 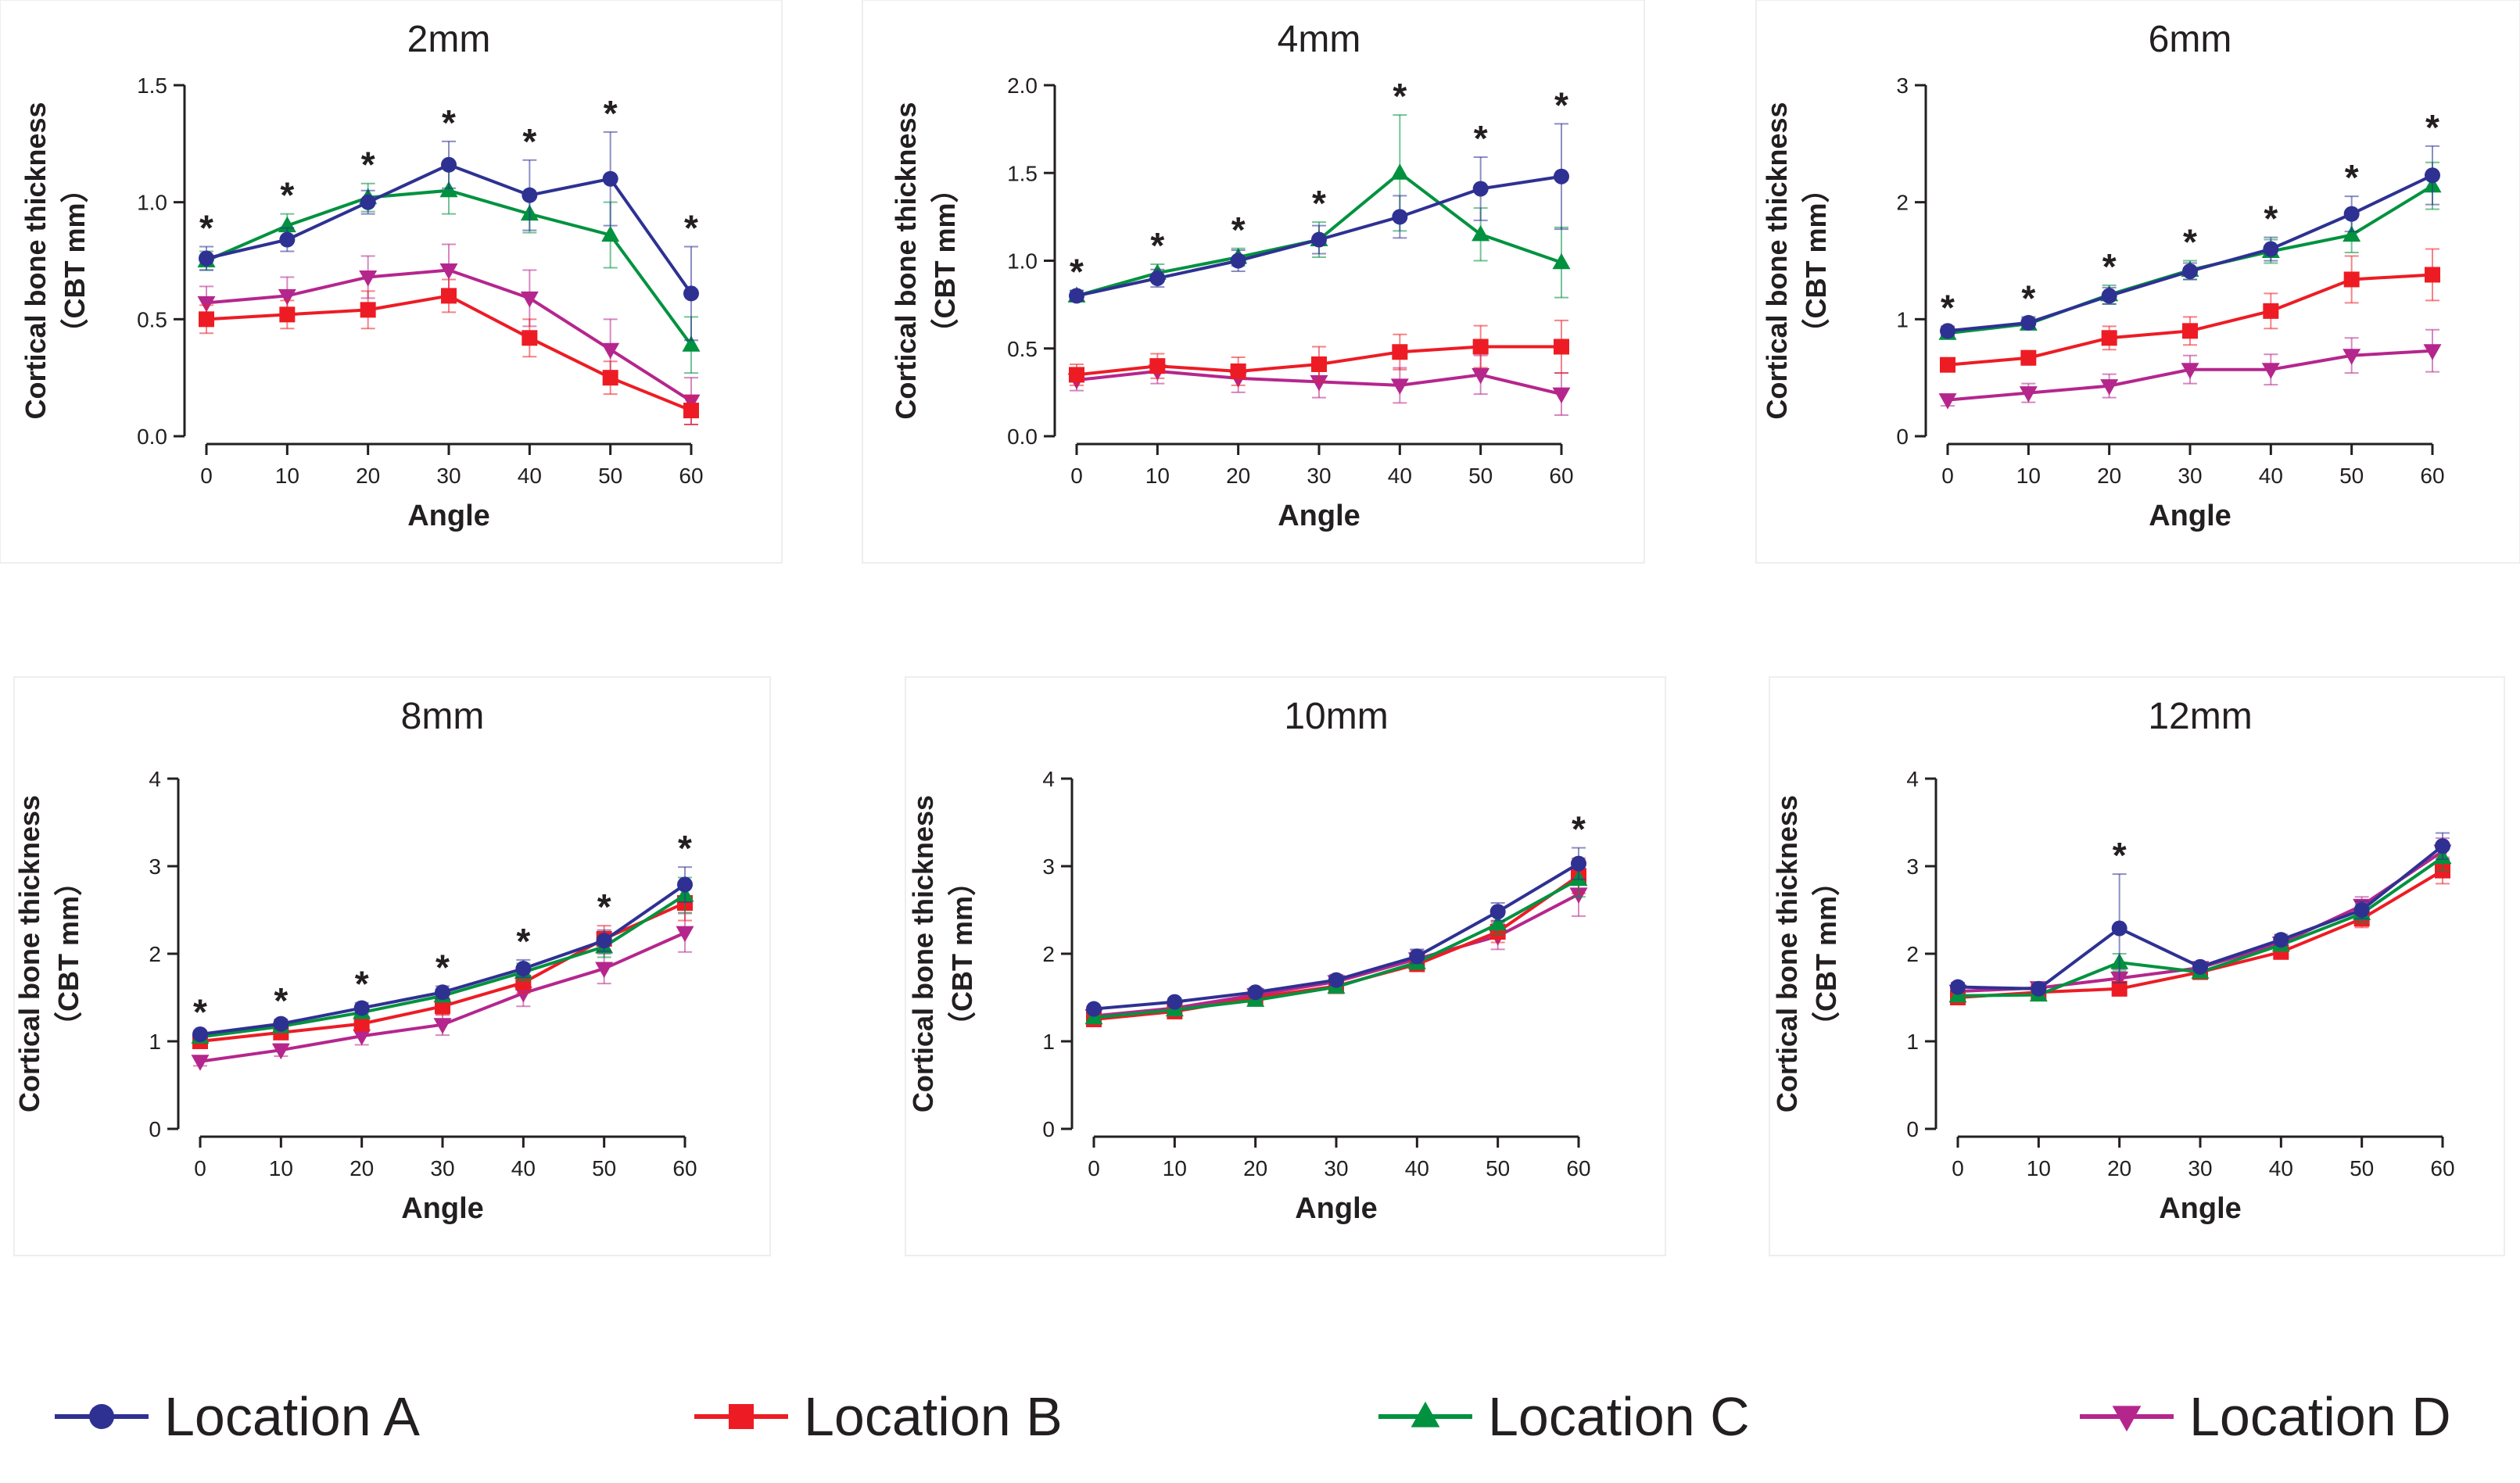 What do you see at coordinates (1253, 1417) in the screenshot?
I see `legend: Location A Location B Location C Location D` at bounding box center [1253, 1417].